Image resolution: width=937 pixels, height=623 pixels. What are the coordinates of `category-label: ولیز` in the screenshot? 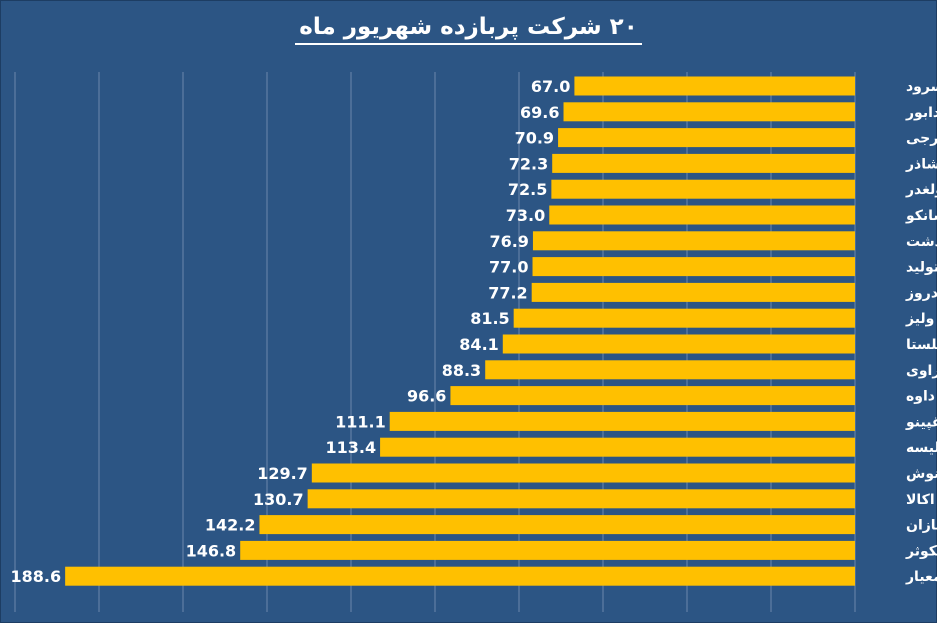 It's located at (919, 319).